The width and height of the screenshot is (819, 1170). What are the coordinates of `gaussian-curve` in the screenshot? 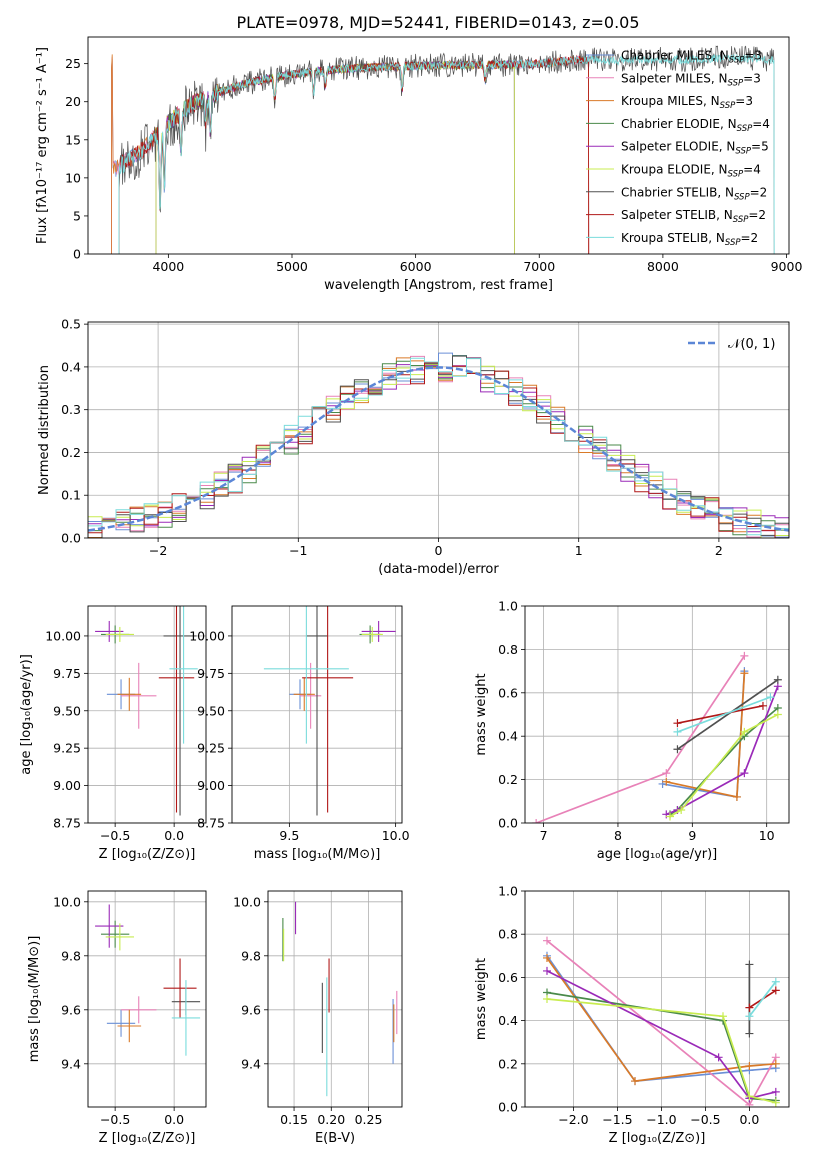 It's located at (438, 449).